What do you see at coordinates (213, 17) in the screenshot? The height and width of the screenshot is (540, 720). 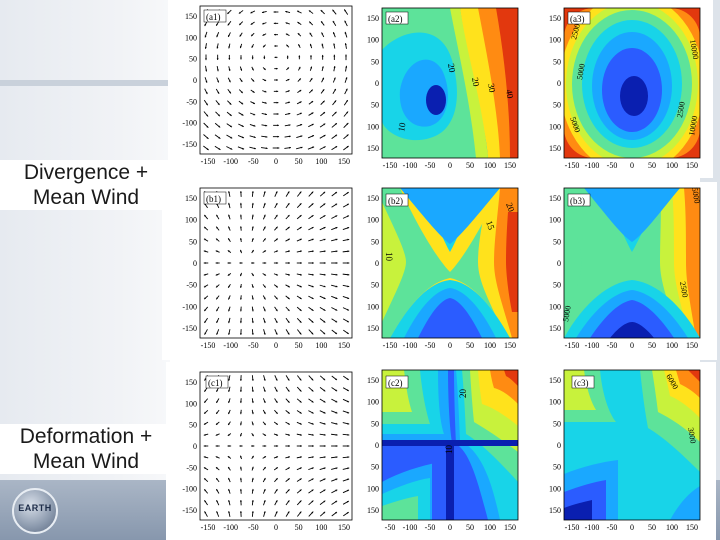 I see `panel-tag: (a1)` at bounding box center [213, 17].